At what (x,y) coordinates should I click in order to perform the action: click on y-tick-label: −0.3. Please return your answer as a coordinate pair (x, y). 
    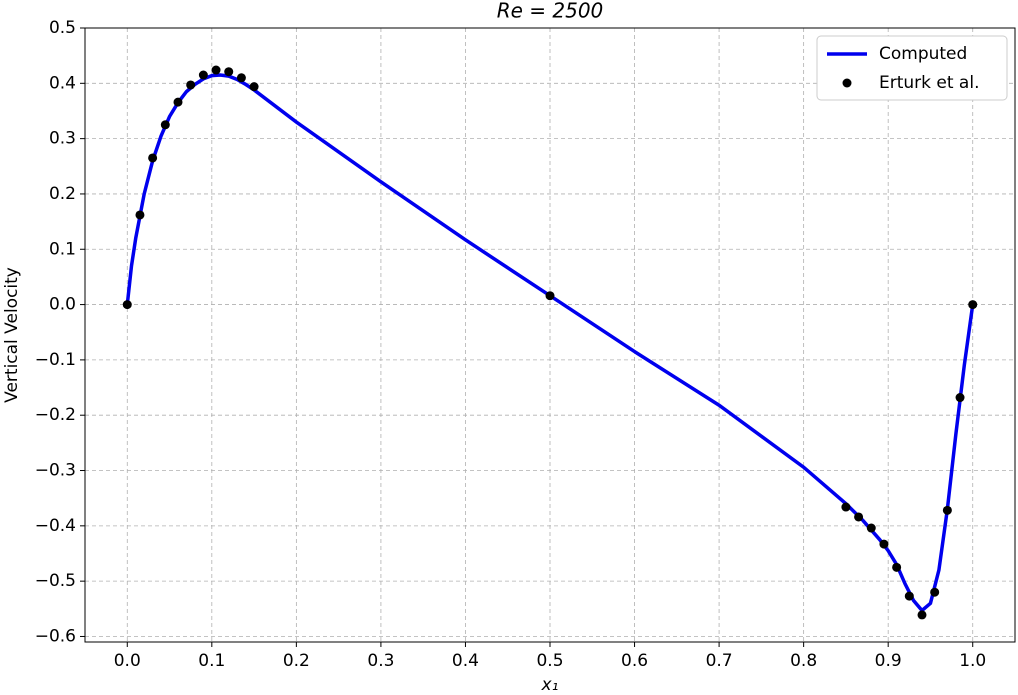
    Looking at the image, I should click on (55, 471).